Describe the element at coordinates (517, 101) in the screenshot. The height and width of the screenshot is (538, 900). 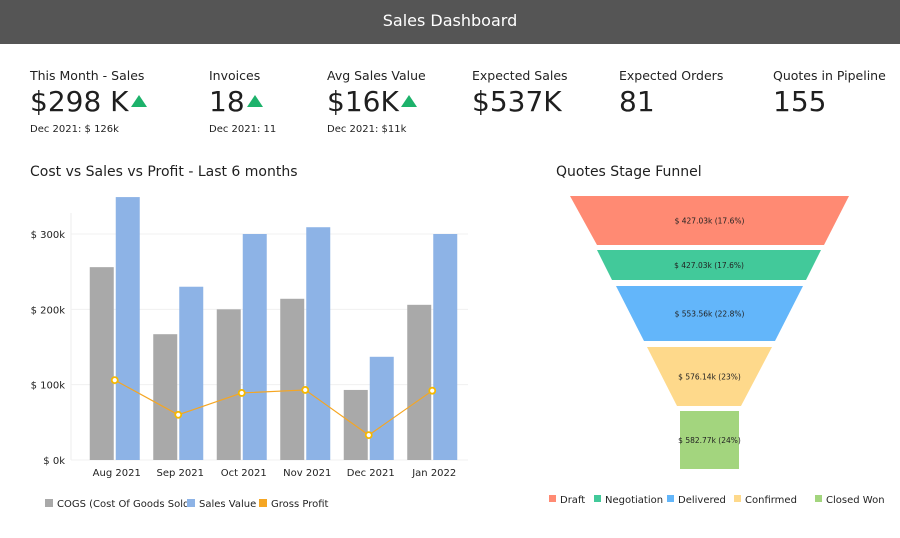
I see `kpi-value: $537K` at that location.